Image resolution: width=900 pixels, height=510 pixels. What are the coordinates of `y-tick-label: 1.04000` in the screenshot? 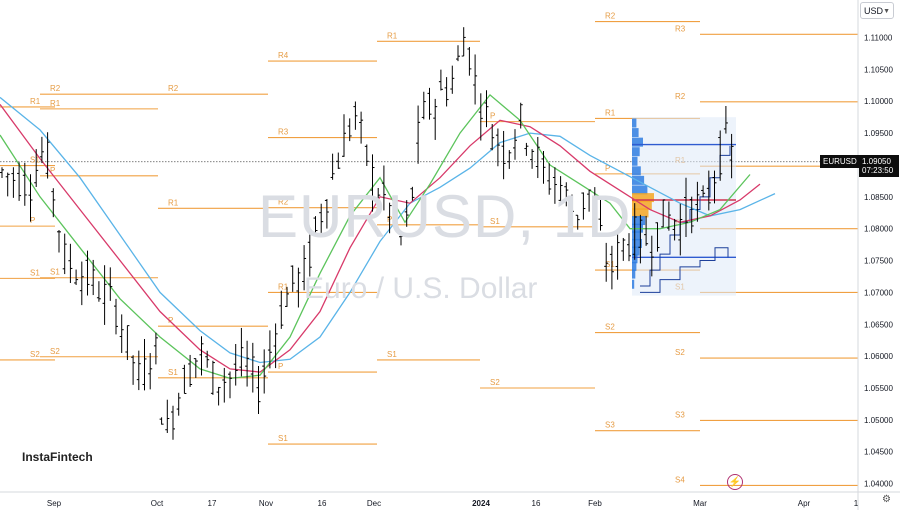 It's located at (878, 484).